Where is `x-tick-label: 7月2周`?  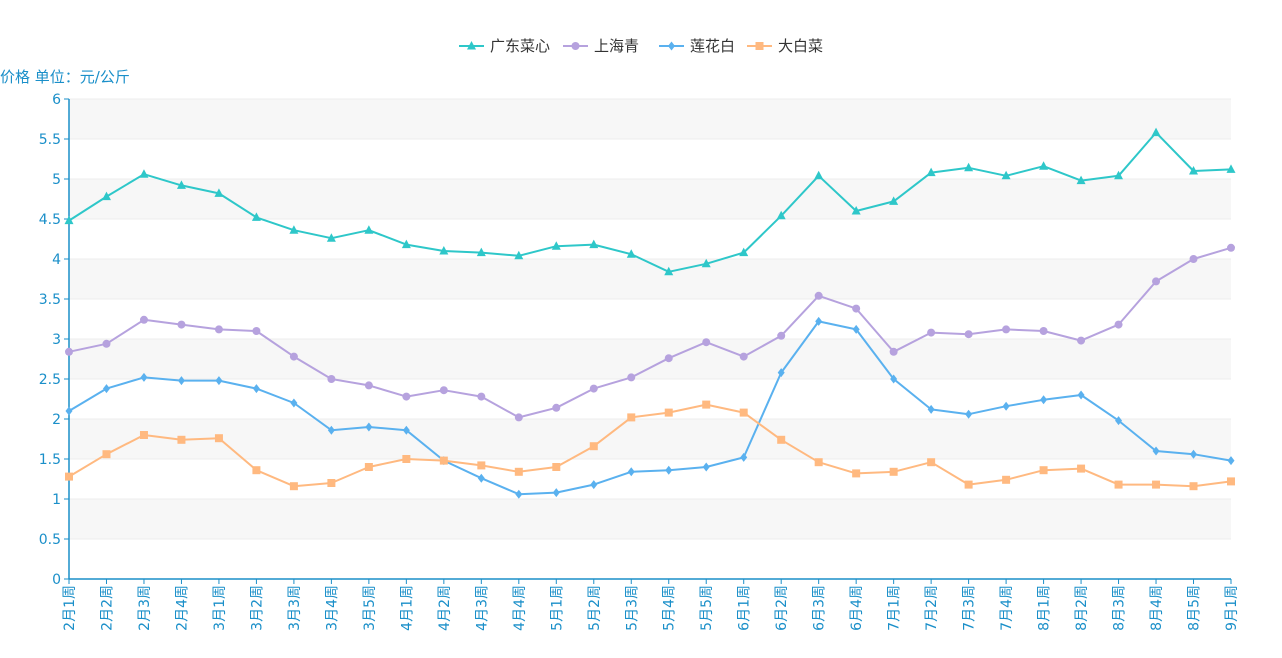
x-tick-label: 7月2周 is located at coordinates (932, 608).